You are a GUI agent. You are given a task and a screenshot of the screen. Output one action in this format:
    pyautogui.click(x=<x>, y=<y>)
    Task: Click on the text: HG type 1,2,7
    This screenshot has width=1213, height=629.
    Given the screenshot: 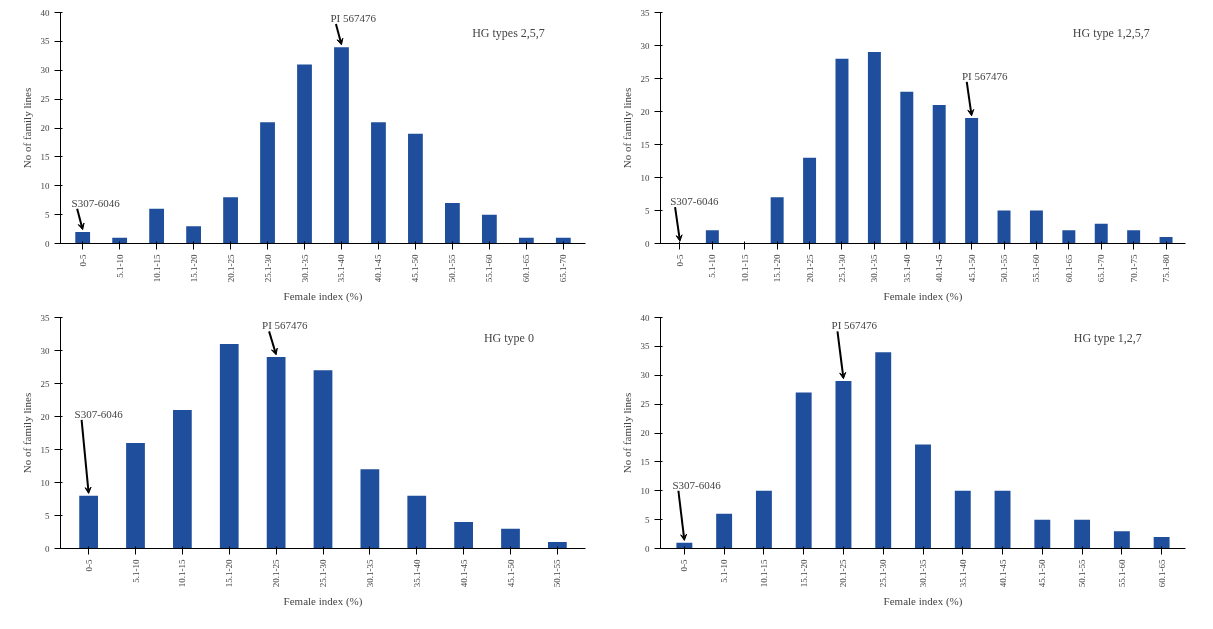 What is the action you would take?
    pyautogui.click(x=1107, y=338)
    